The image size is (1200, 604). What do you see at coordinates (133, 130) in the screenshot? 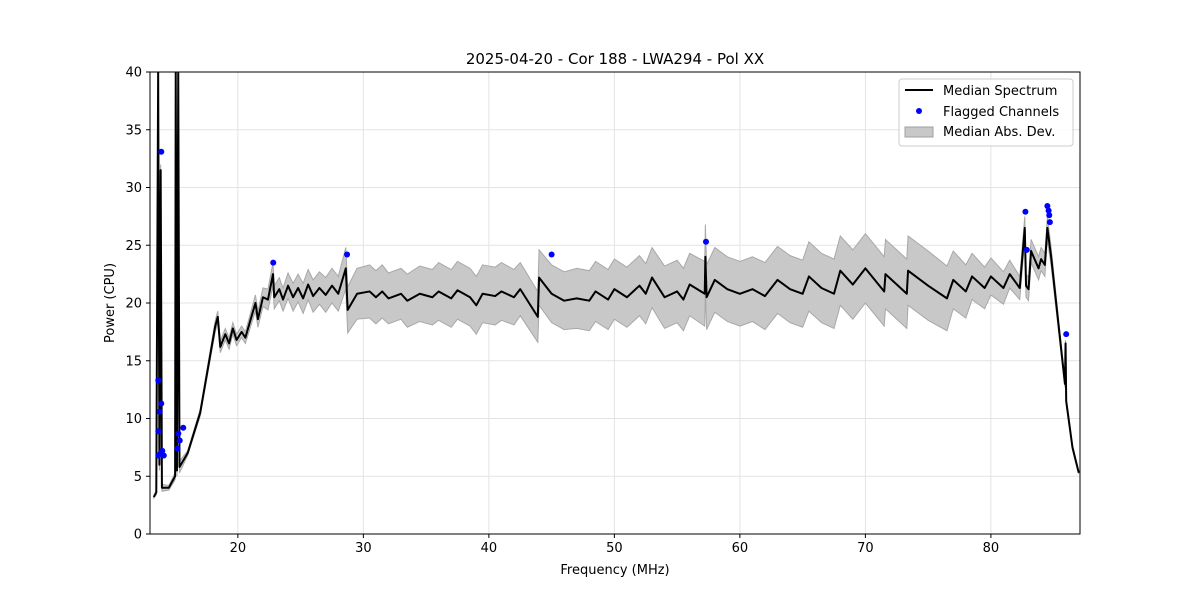
I see `y-tick-label: 35` at bounding box center [133, 130].